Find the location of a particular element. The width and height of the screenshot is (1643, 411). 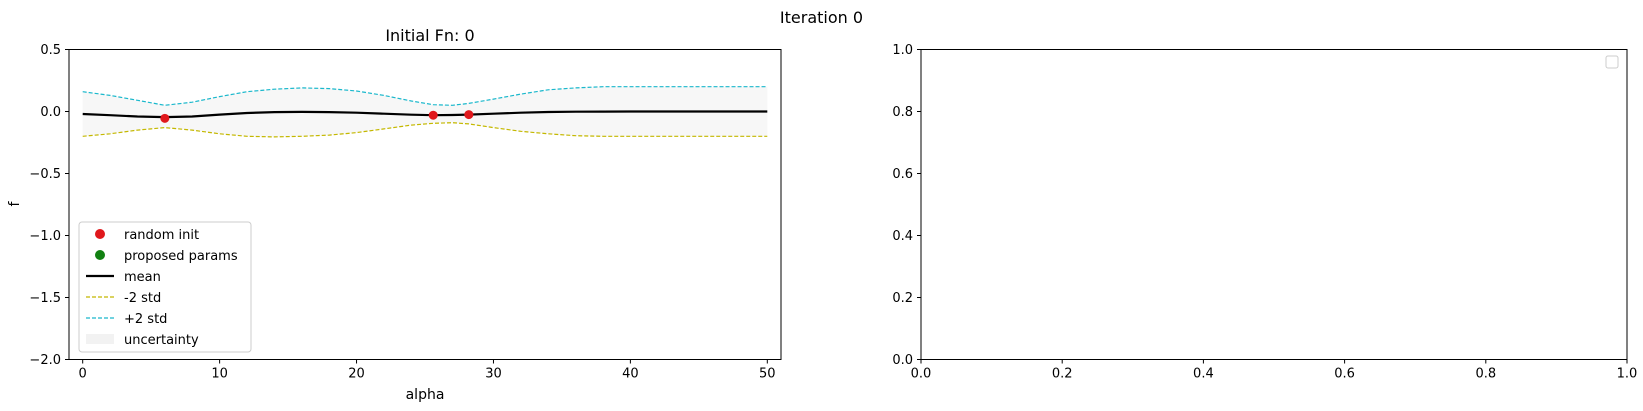

legend-label: proposed params is located at coordinates (181, 256).